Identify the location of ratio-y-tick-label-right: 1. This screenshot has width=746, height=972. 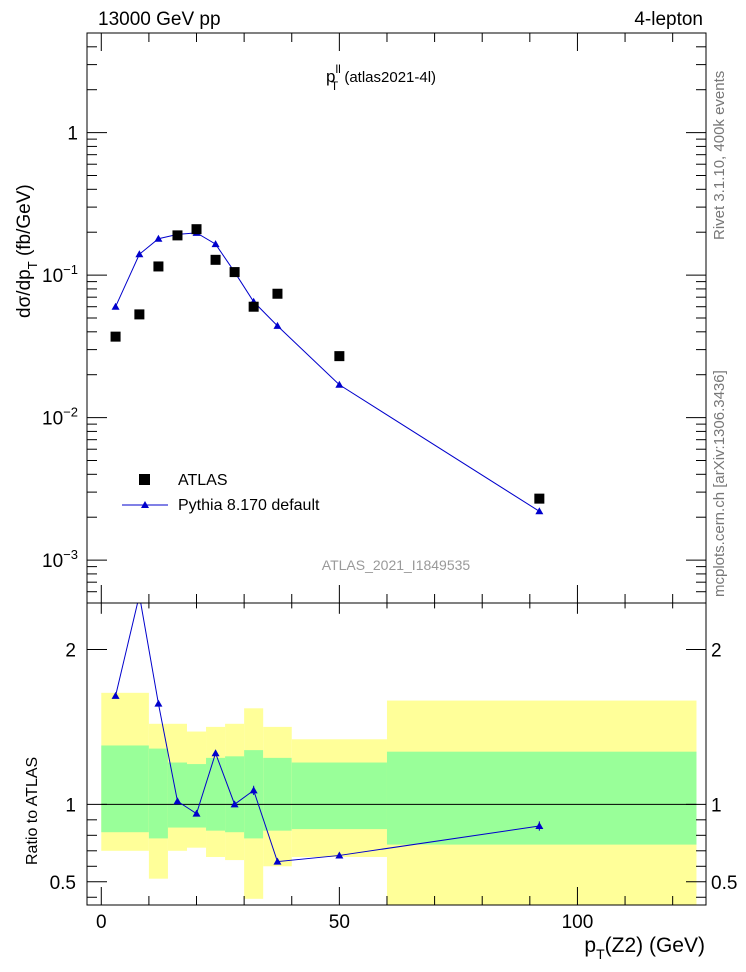
(716, 805).